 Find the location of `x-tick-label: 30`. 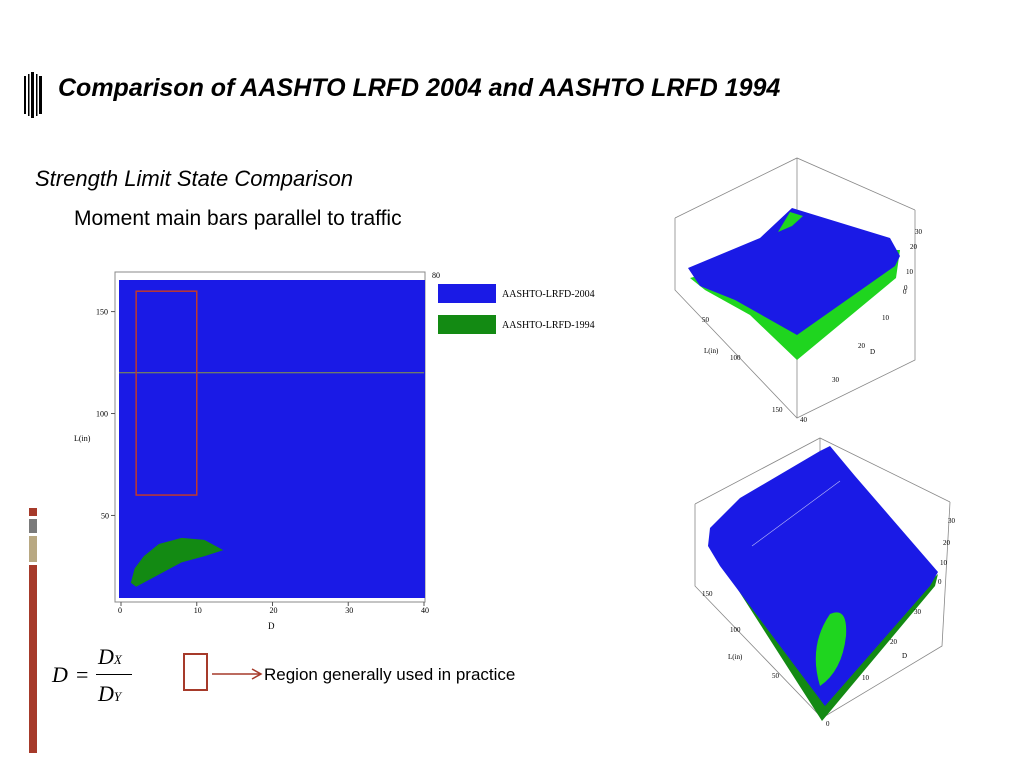

x-tick-label: 30 is located at coordinates (349, 610).